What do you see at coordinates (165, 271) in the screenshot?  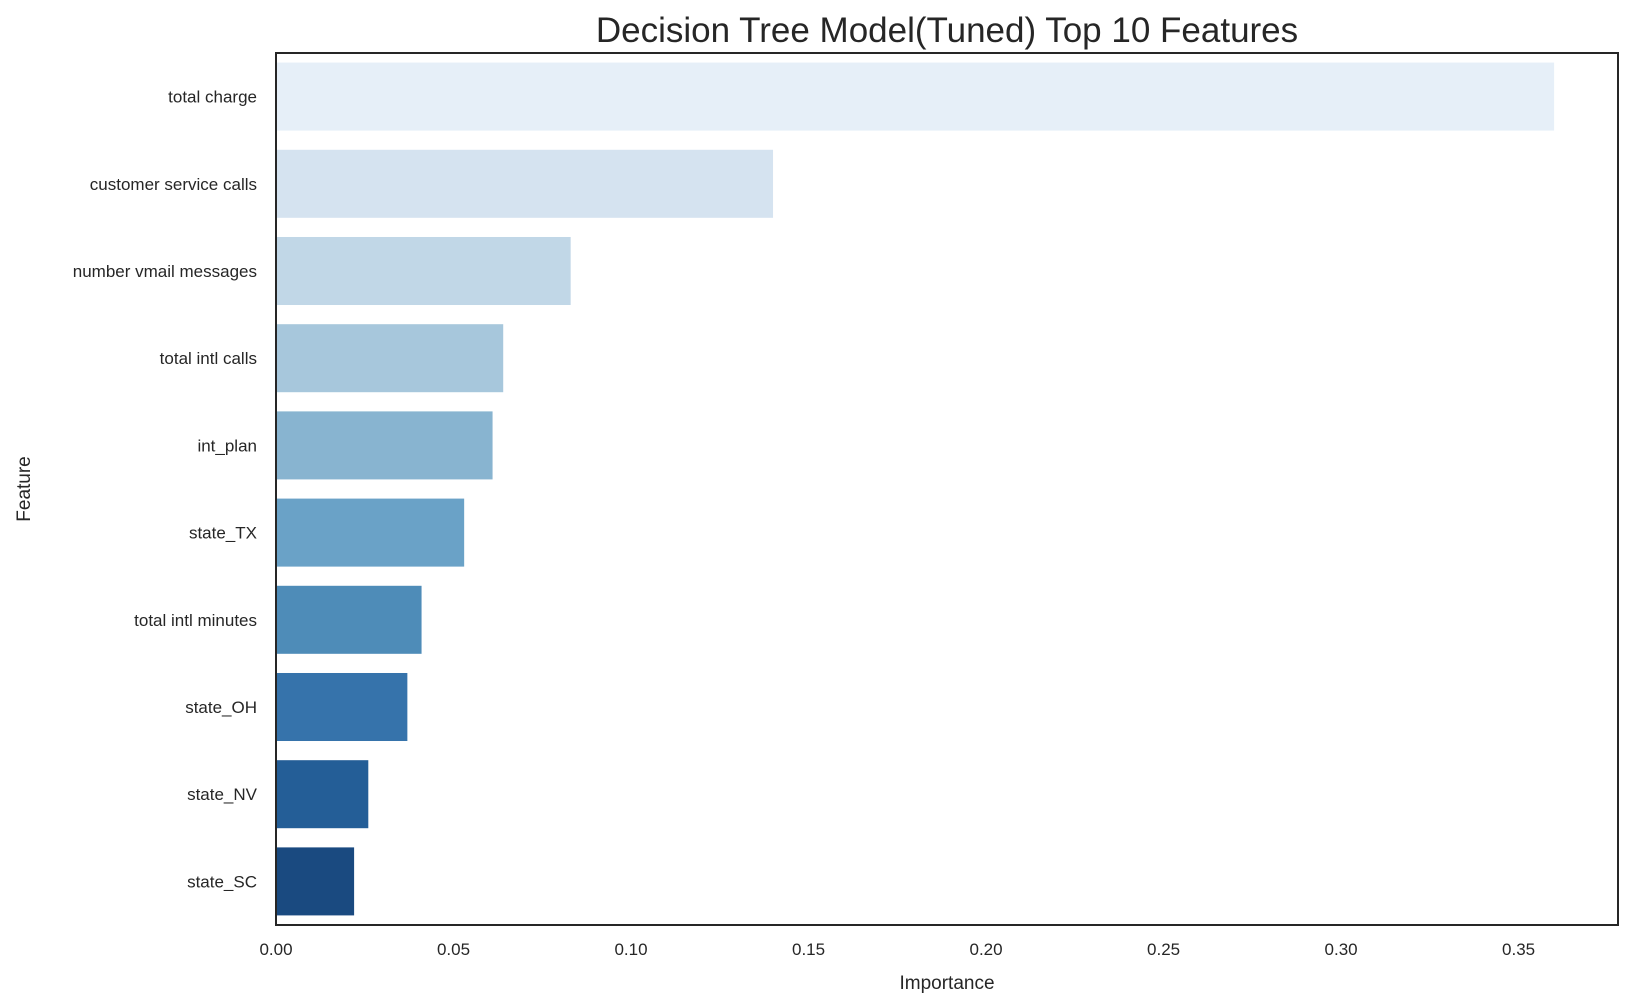 I see `y-tick-label: number vmail messages` at bounding box center [165, 271].